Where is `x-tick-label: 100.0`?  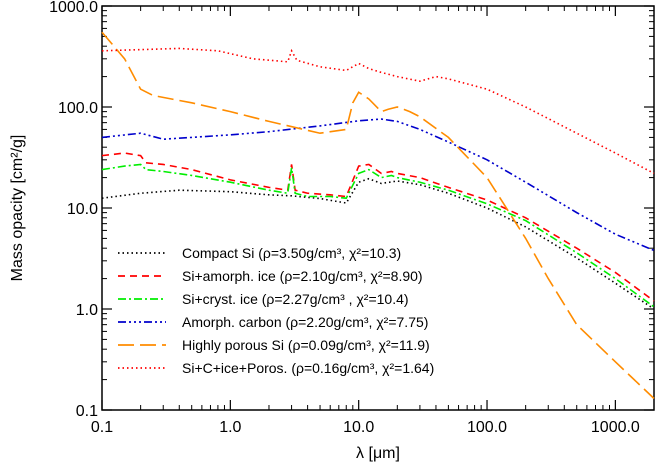
x-tick-label: 100.0 is located at coordinates (487, 427).